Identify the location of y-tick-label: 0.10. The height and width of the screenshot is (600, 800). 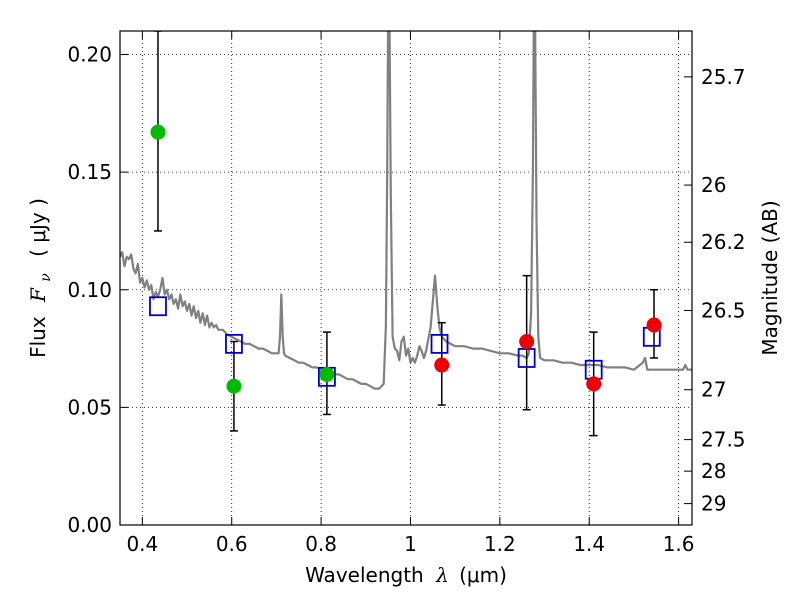
(89, 290).